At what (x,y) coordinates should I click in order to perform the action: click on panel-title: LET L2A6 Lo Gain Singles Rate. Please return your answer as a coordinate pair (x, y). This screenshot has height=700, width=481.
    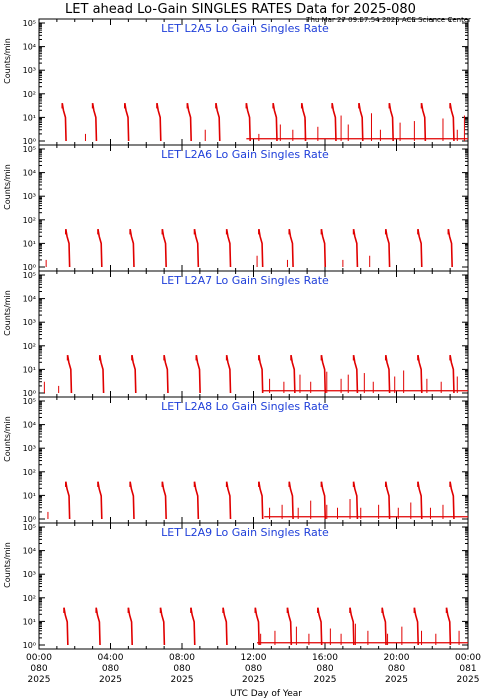
    Looking at the image, I should click on (245, 154).